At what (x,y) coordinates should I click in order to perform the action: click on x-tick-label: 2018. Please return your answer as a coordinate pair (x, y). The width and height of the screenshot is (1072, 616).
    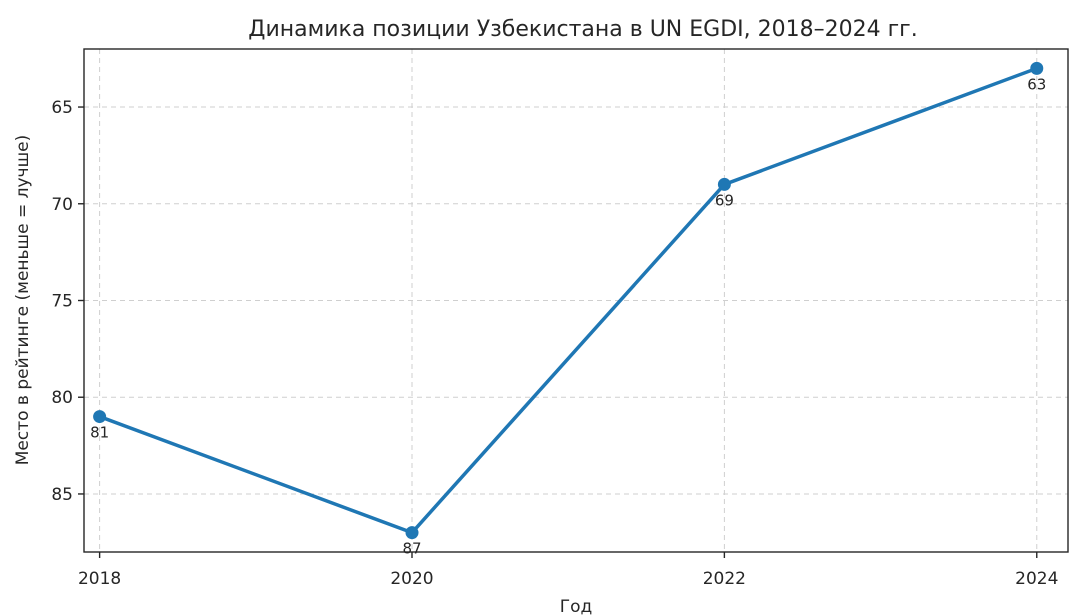
    Looking at the image, I should click on (99, 579).